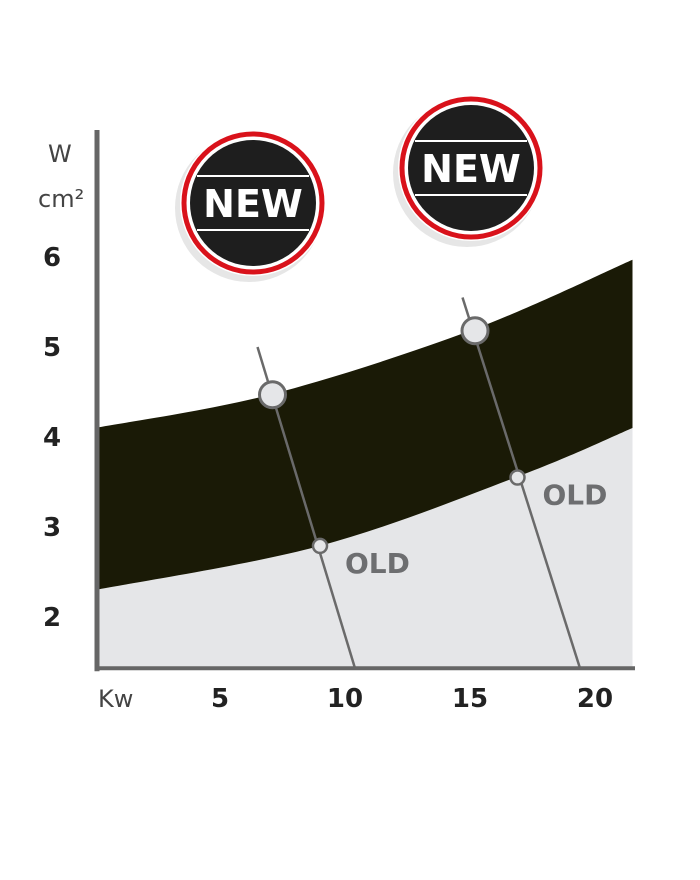 Image resolution: width=700 pixels, height=880 pixels. Describe the element at coordinates (377, 563) in the screenshot. I see `old-label-1: OLD` at that location.